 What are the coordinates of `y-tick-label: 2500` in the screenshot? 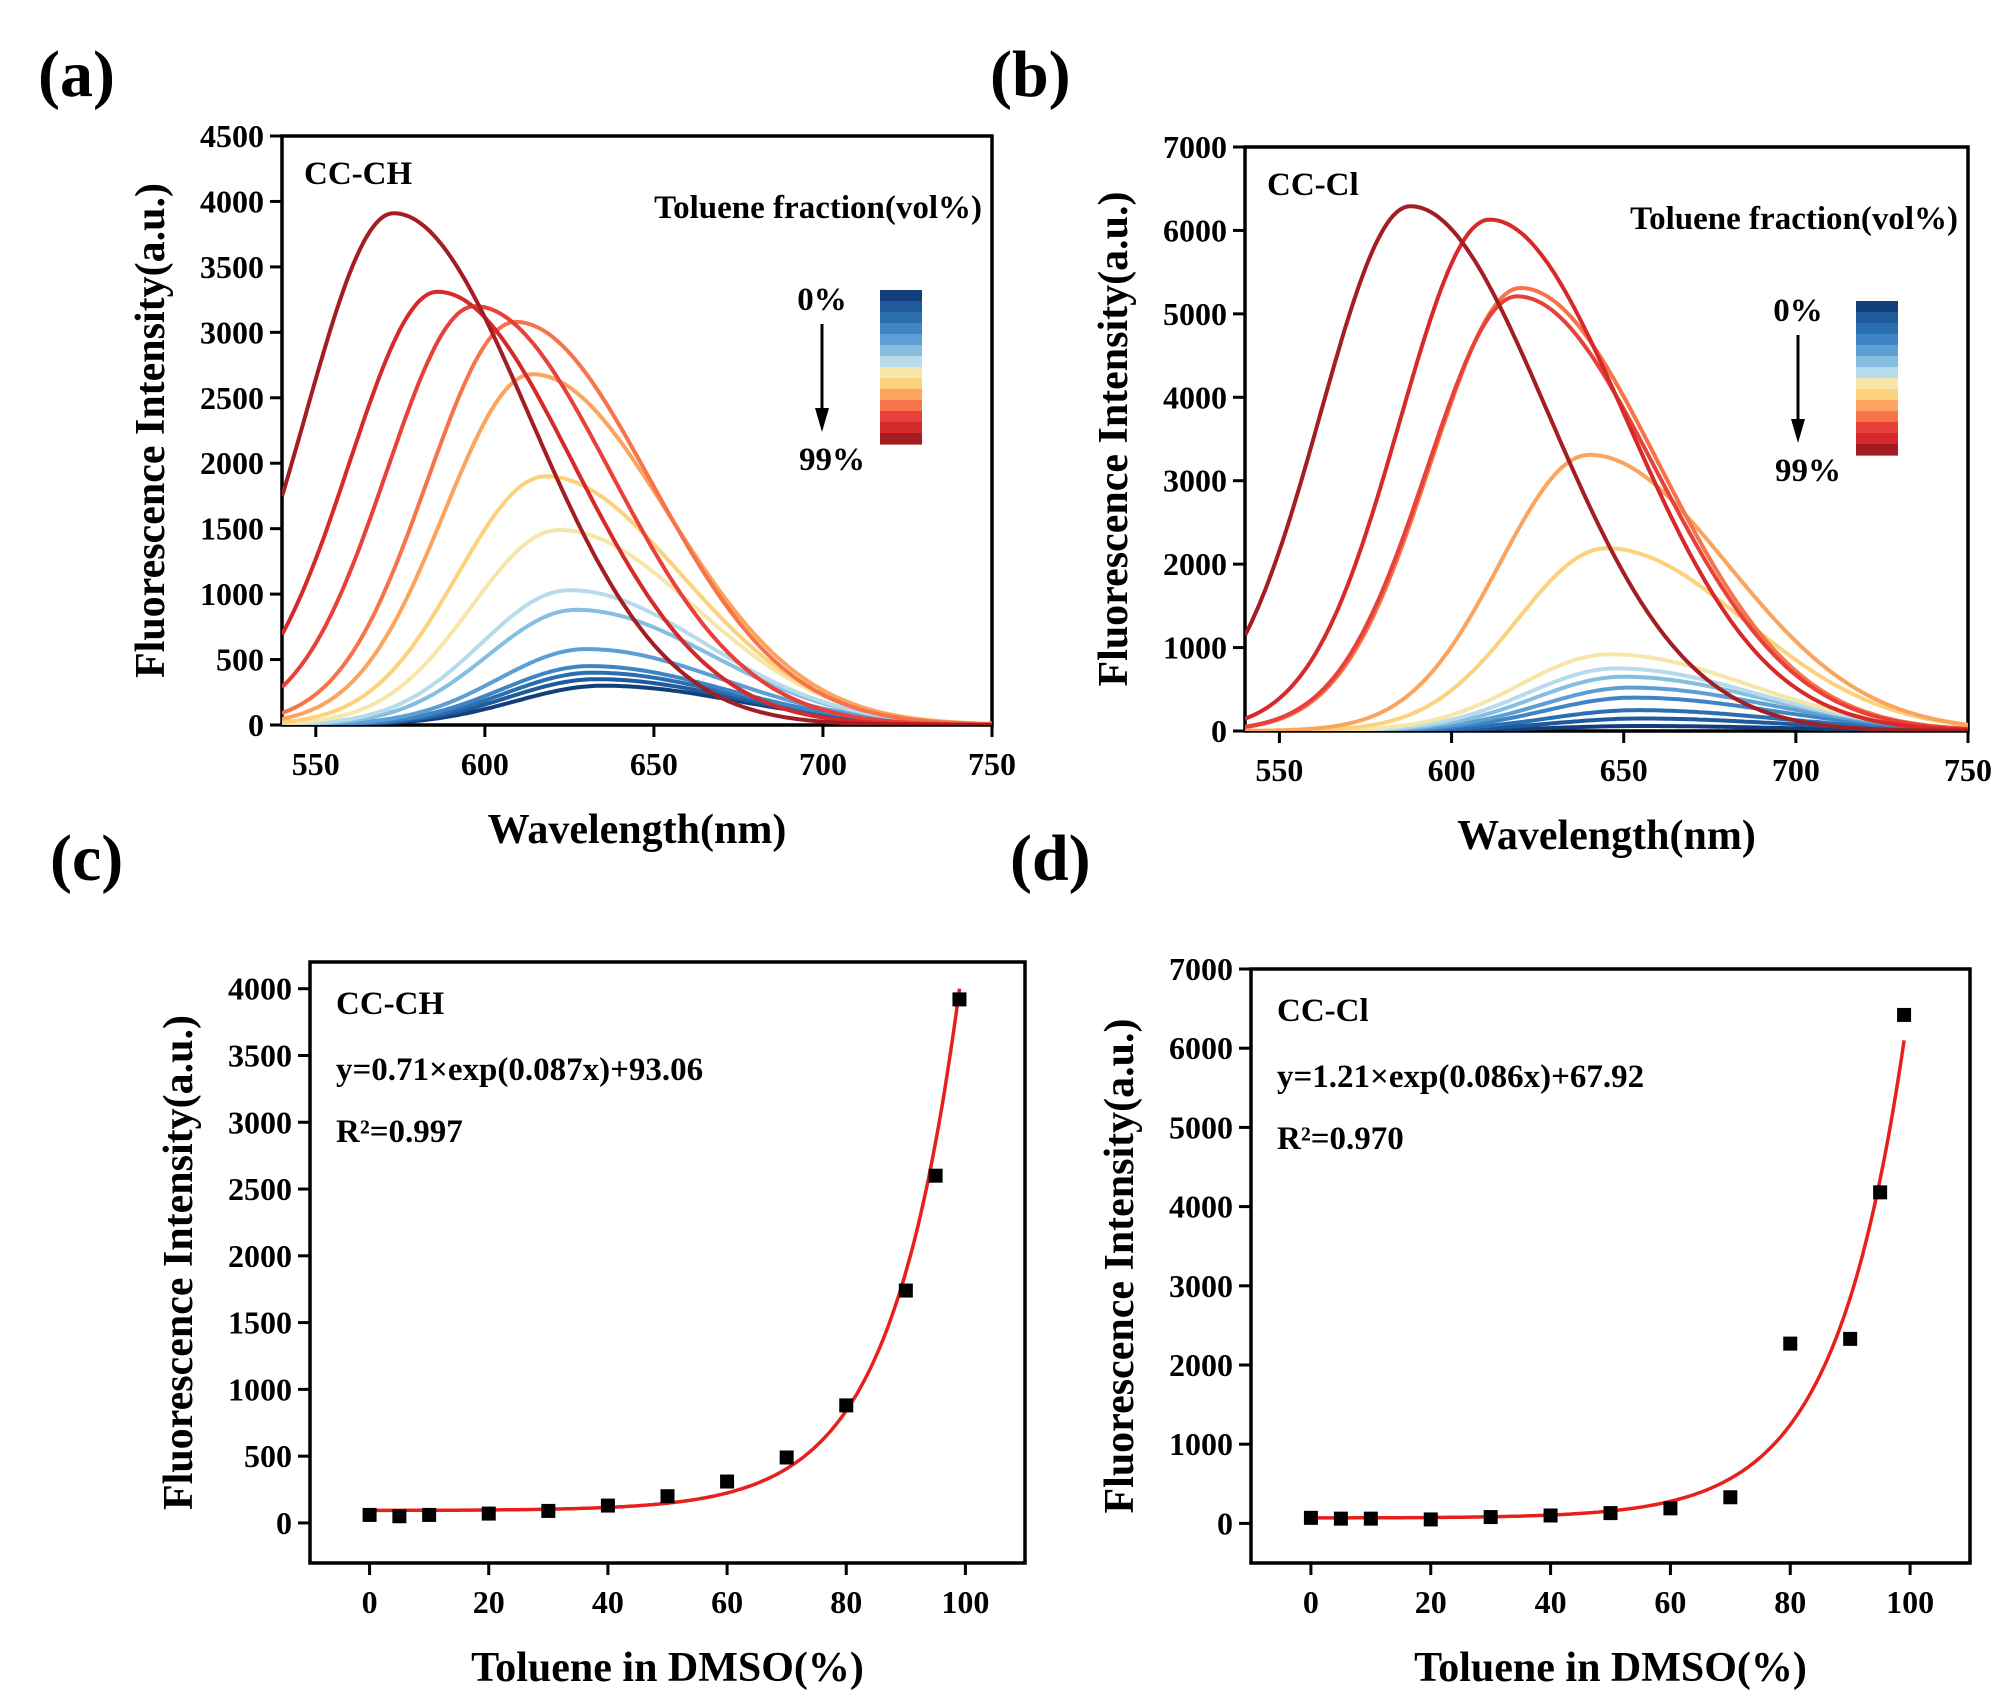 It's located at (260, 1189).